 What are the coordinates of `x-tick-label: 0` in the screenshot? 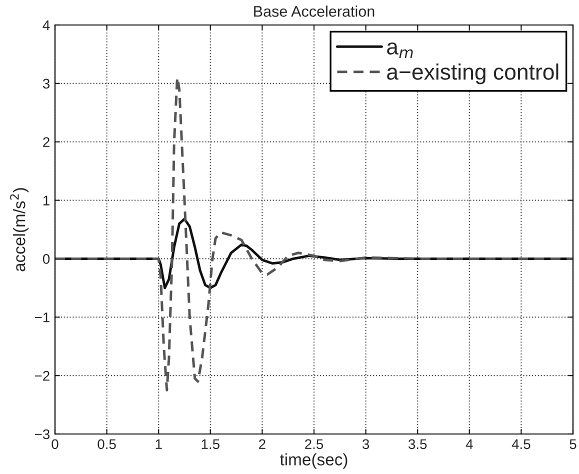 It's located at (55, 444).